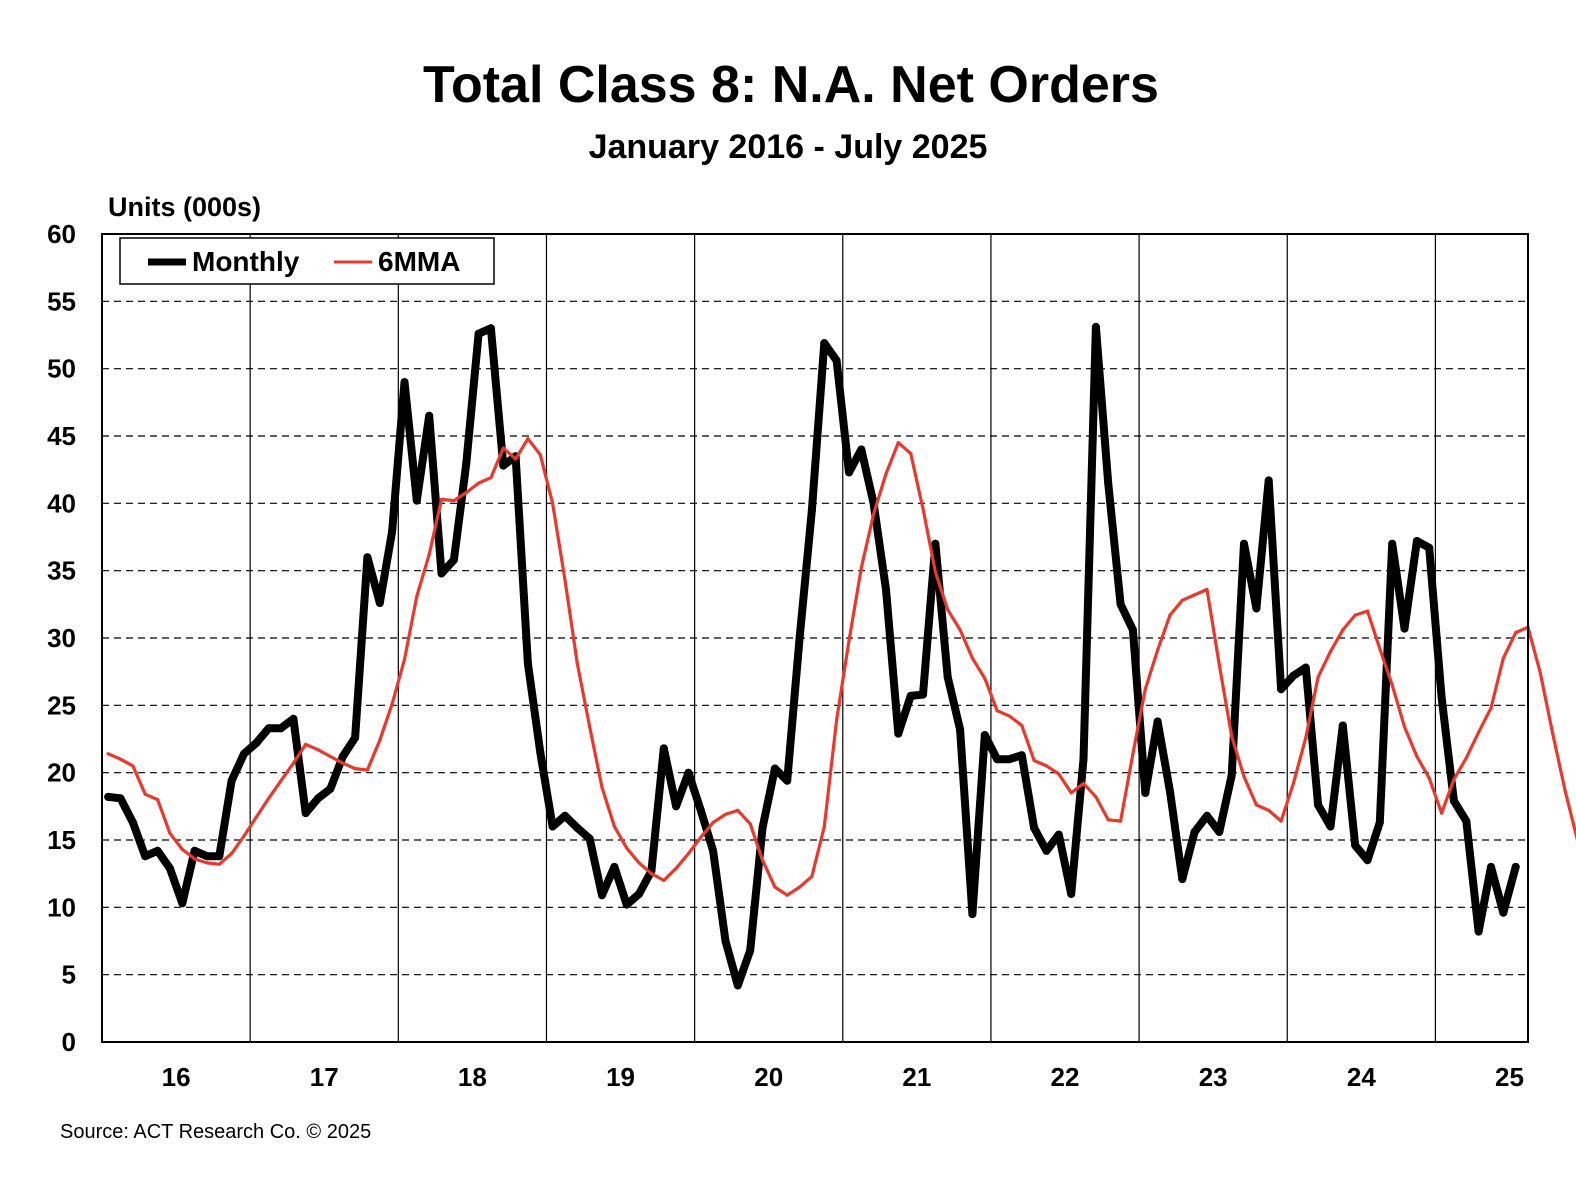  Describe the element at coordinates (61, 301) in the screenshot. I see `y-tick-55: 55` at that location.